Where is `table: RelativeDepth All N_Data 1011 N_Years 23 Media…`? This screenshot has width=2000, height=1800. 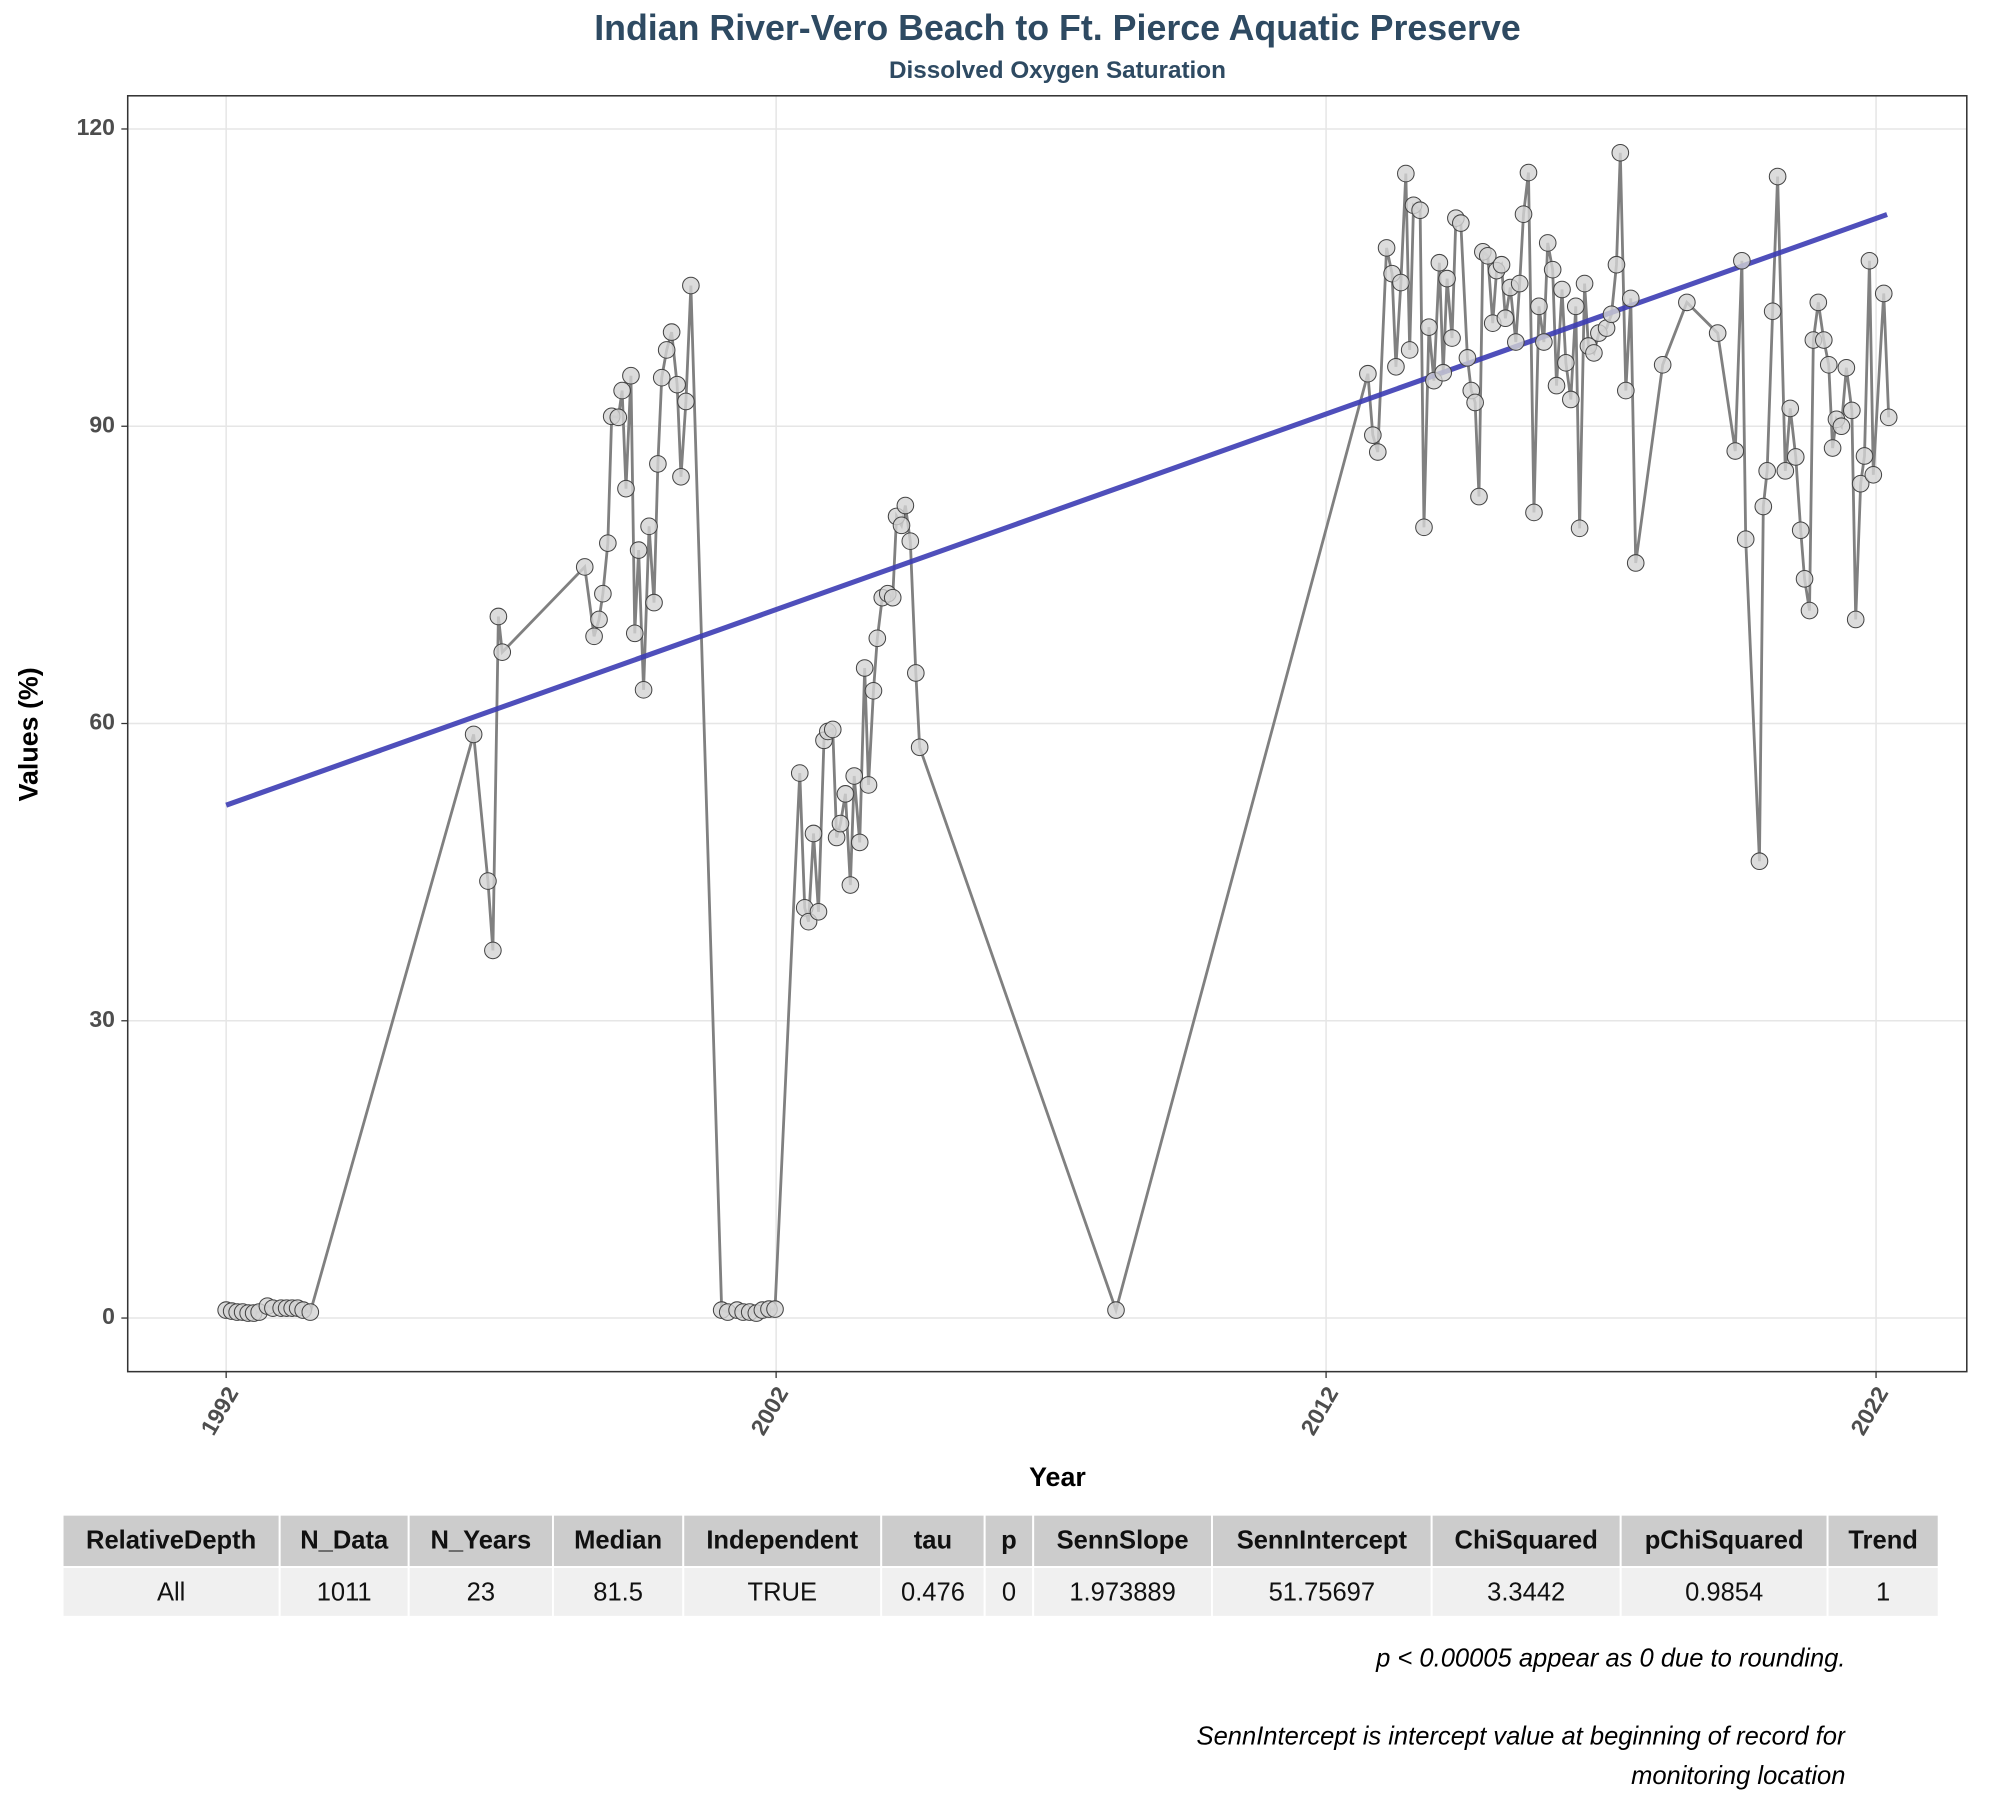 table: RelativeDepth All N_Data 1011 N_Years 23 Media… is located at coordinates (1000, 1565).